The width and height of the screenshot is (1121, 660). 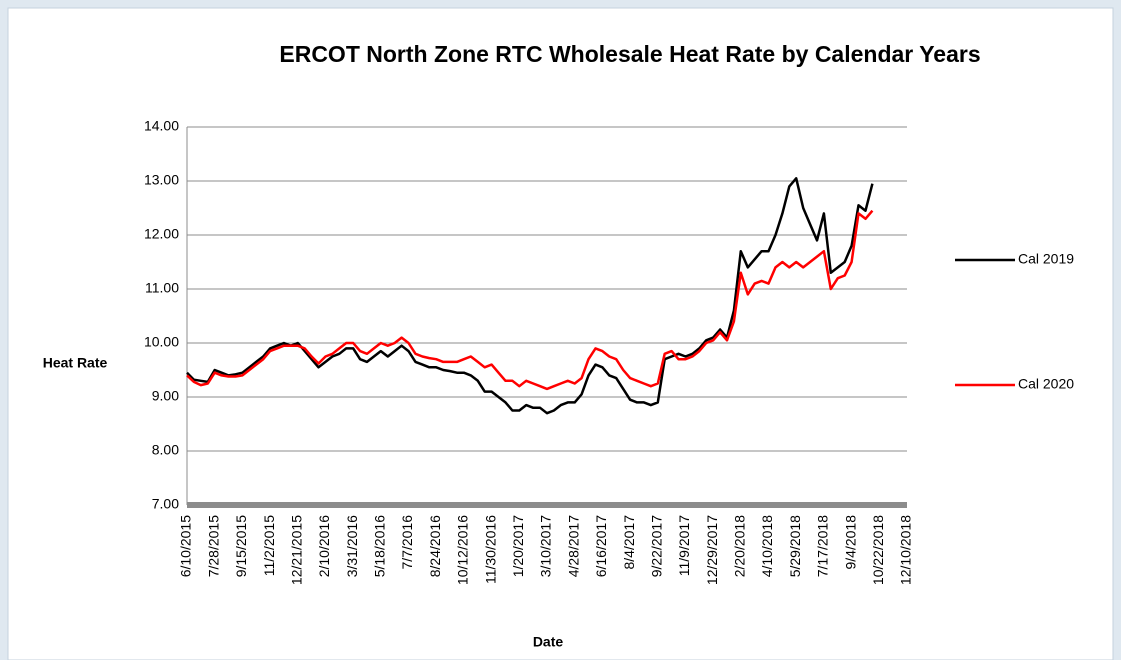 I want to click on x-tick-label: 11/9/2017, so click(x=684, y=545).